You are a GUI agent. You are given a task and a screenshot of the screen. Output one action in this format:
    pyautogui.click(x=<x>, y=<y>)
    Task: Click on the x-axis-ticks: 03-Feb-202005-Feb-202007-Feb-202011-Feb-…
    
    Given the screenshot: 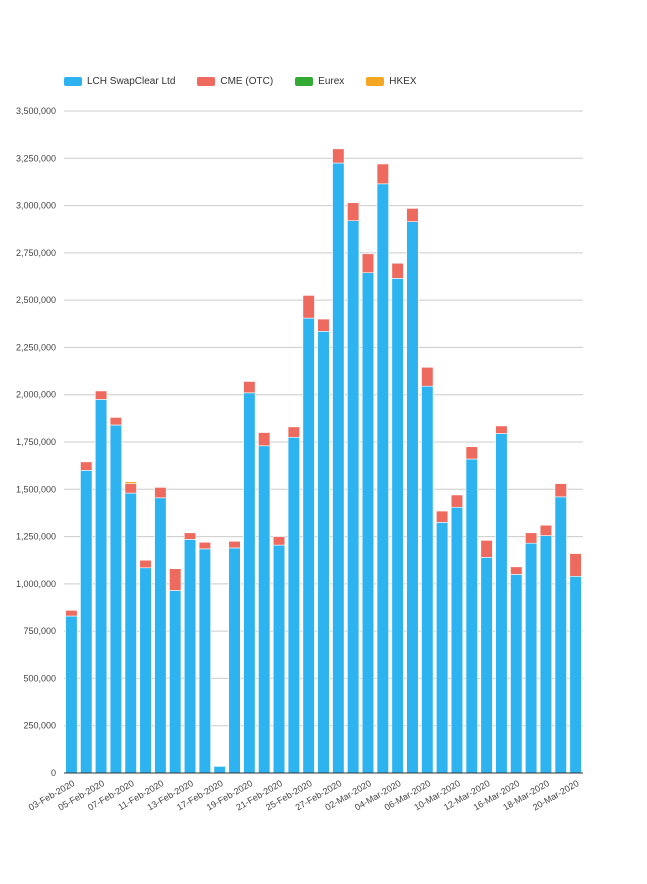 What is the action you would take?
    pyautogui.click(x=304, y=795)
    